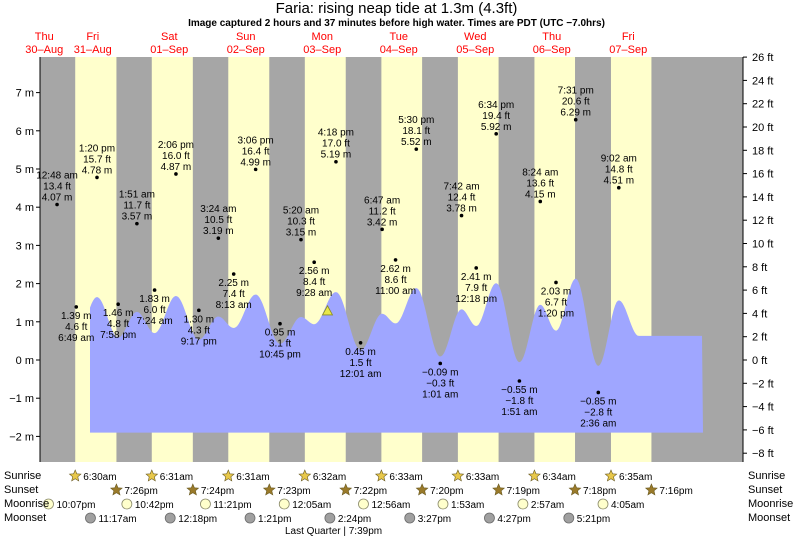 This screenshot has height=539, width=793. What do you see at coordinates (311, 505) in the screenshot?
I see `moonrise-time: 12:05am` at bounding box center [311, 505].